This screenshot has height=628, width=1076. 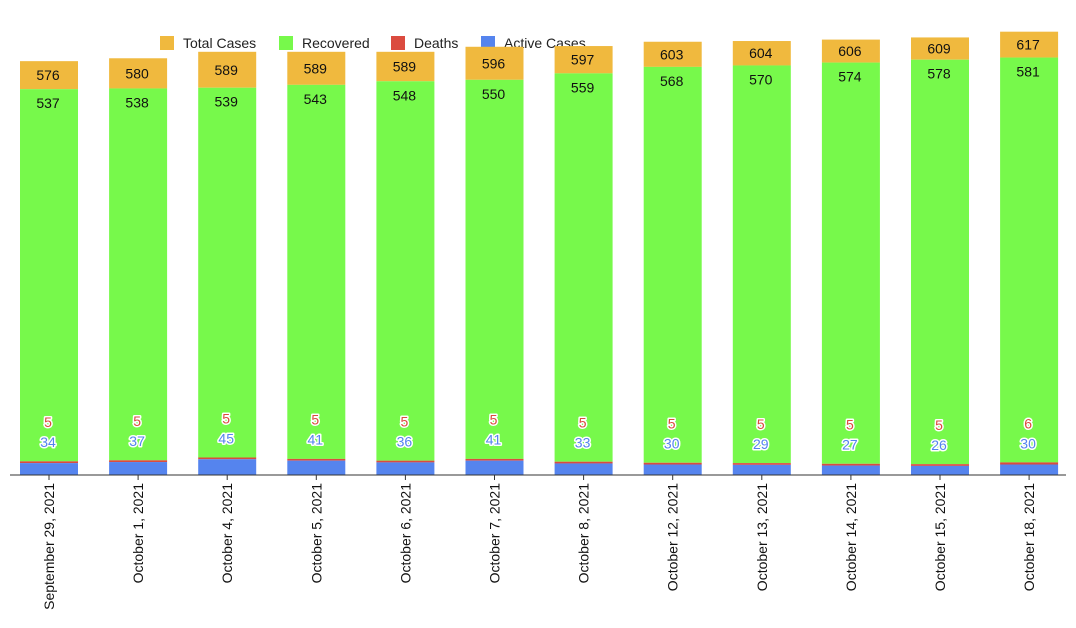 I want to click on data-label-total-cases: 606, so click(x=850, y=51).